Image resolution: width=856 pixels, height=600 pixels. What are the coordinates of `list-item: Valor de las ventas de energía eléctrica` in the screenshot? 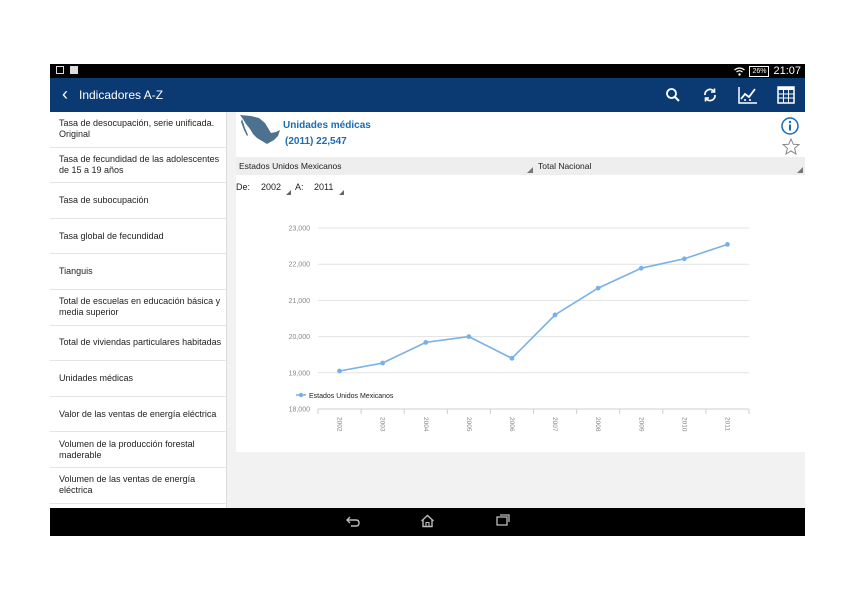 It's located at (138, 415).